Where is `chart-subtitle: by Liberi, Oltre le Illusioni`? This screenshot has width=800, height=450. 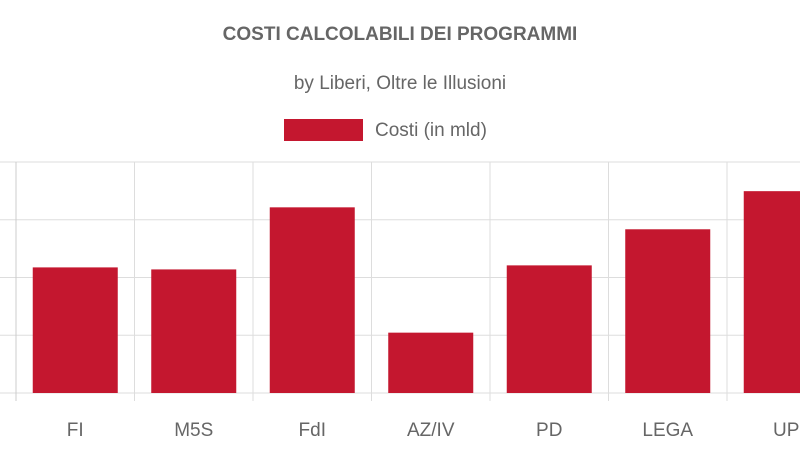
chart-subtitle: by Liberi, Oltre le Illusioni is located at coordinates (400, 83).